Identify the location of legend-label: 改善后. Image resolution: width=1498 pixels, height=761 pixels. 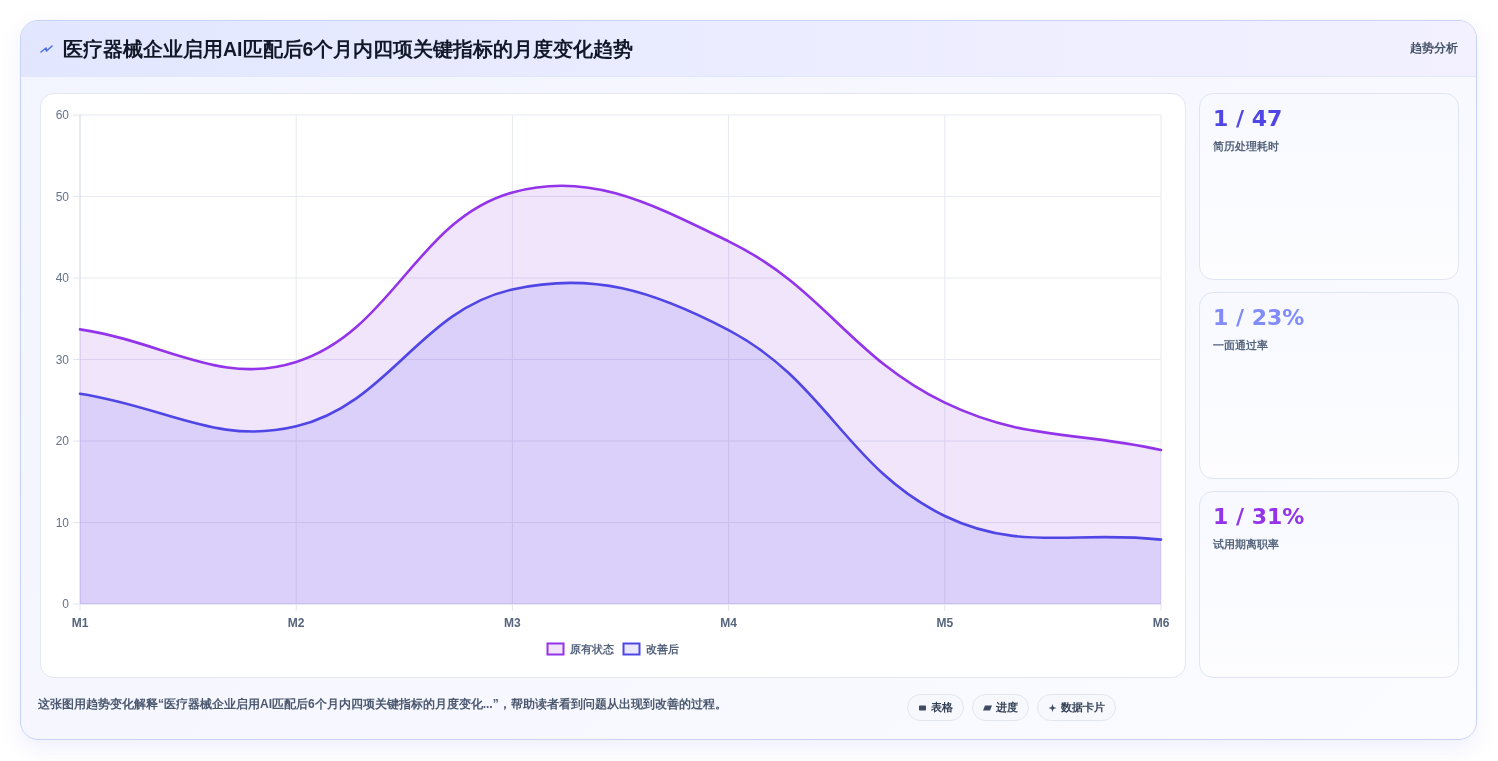
(662, 649).